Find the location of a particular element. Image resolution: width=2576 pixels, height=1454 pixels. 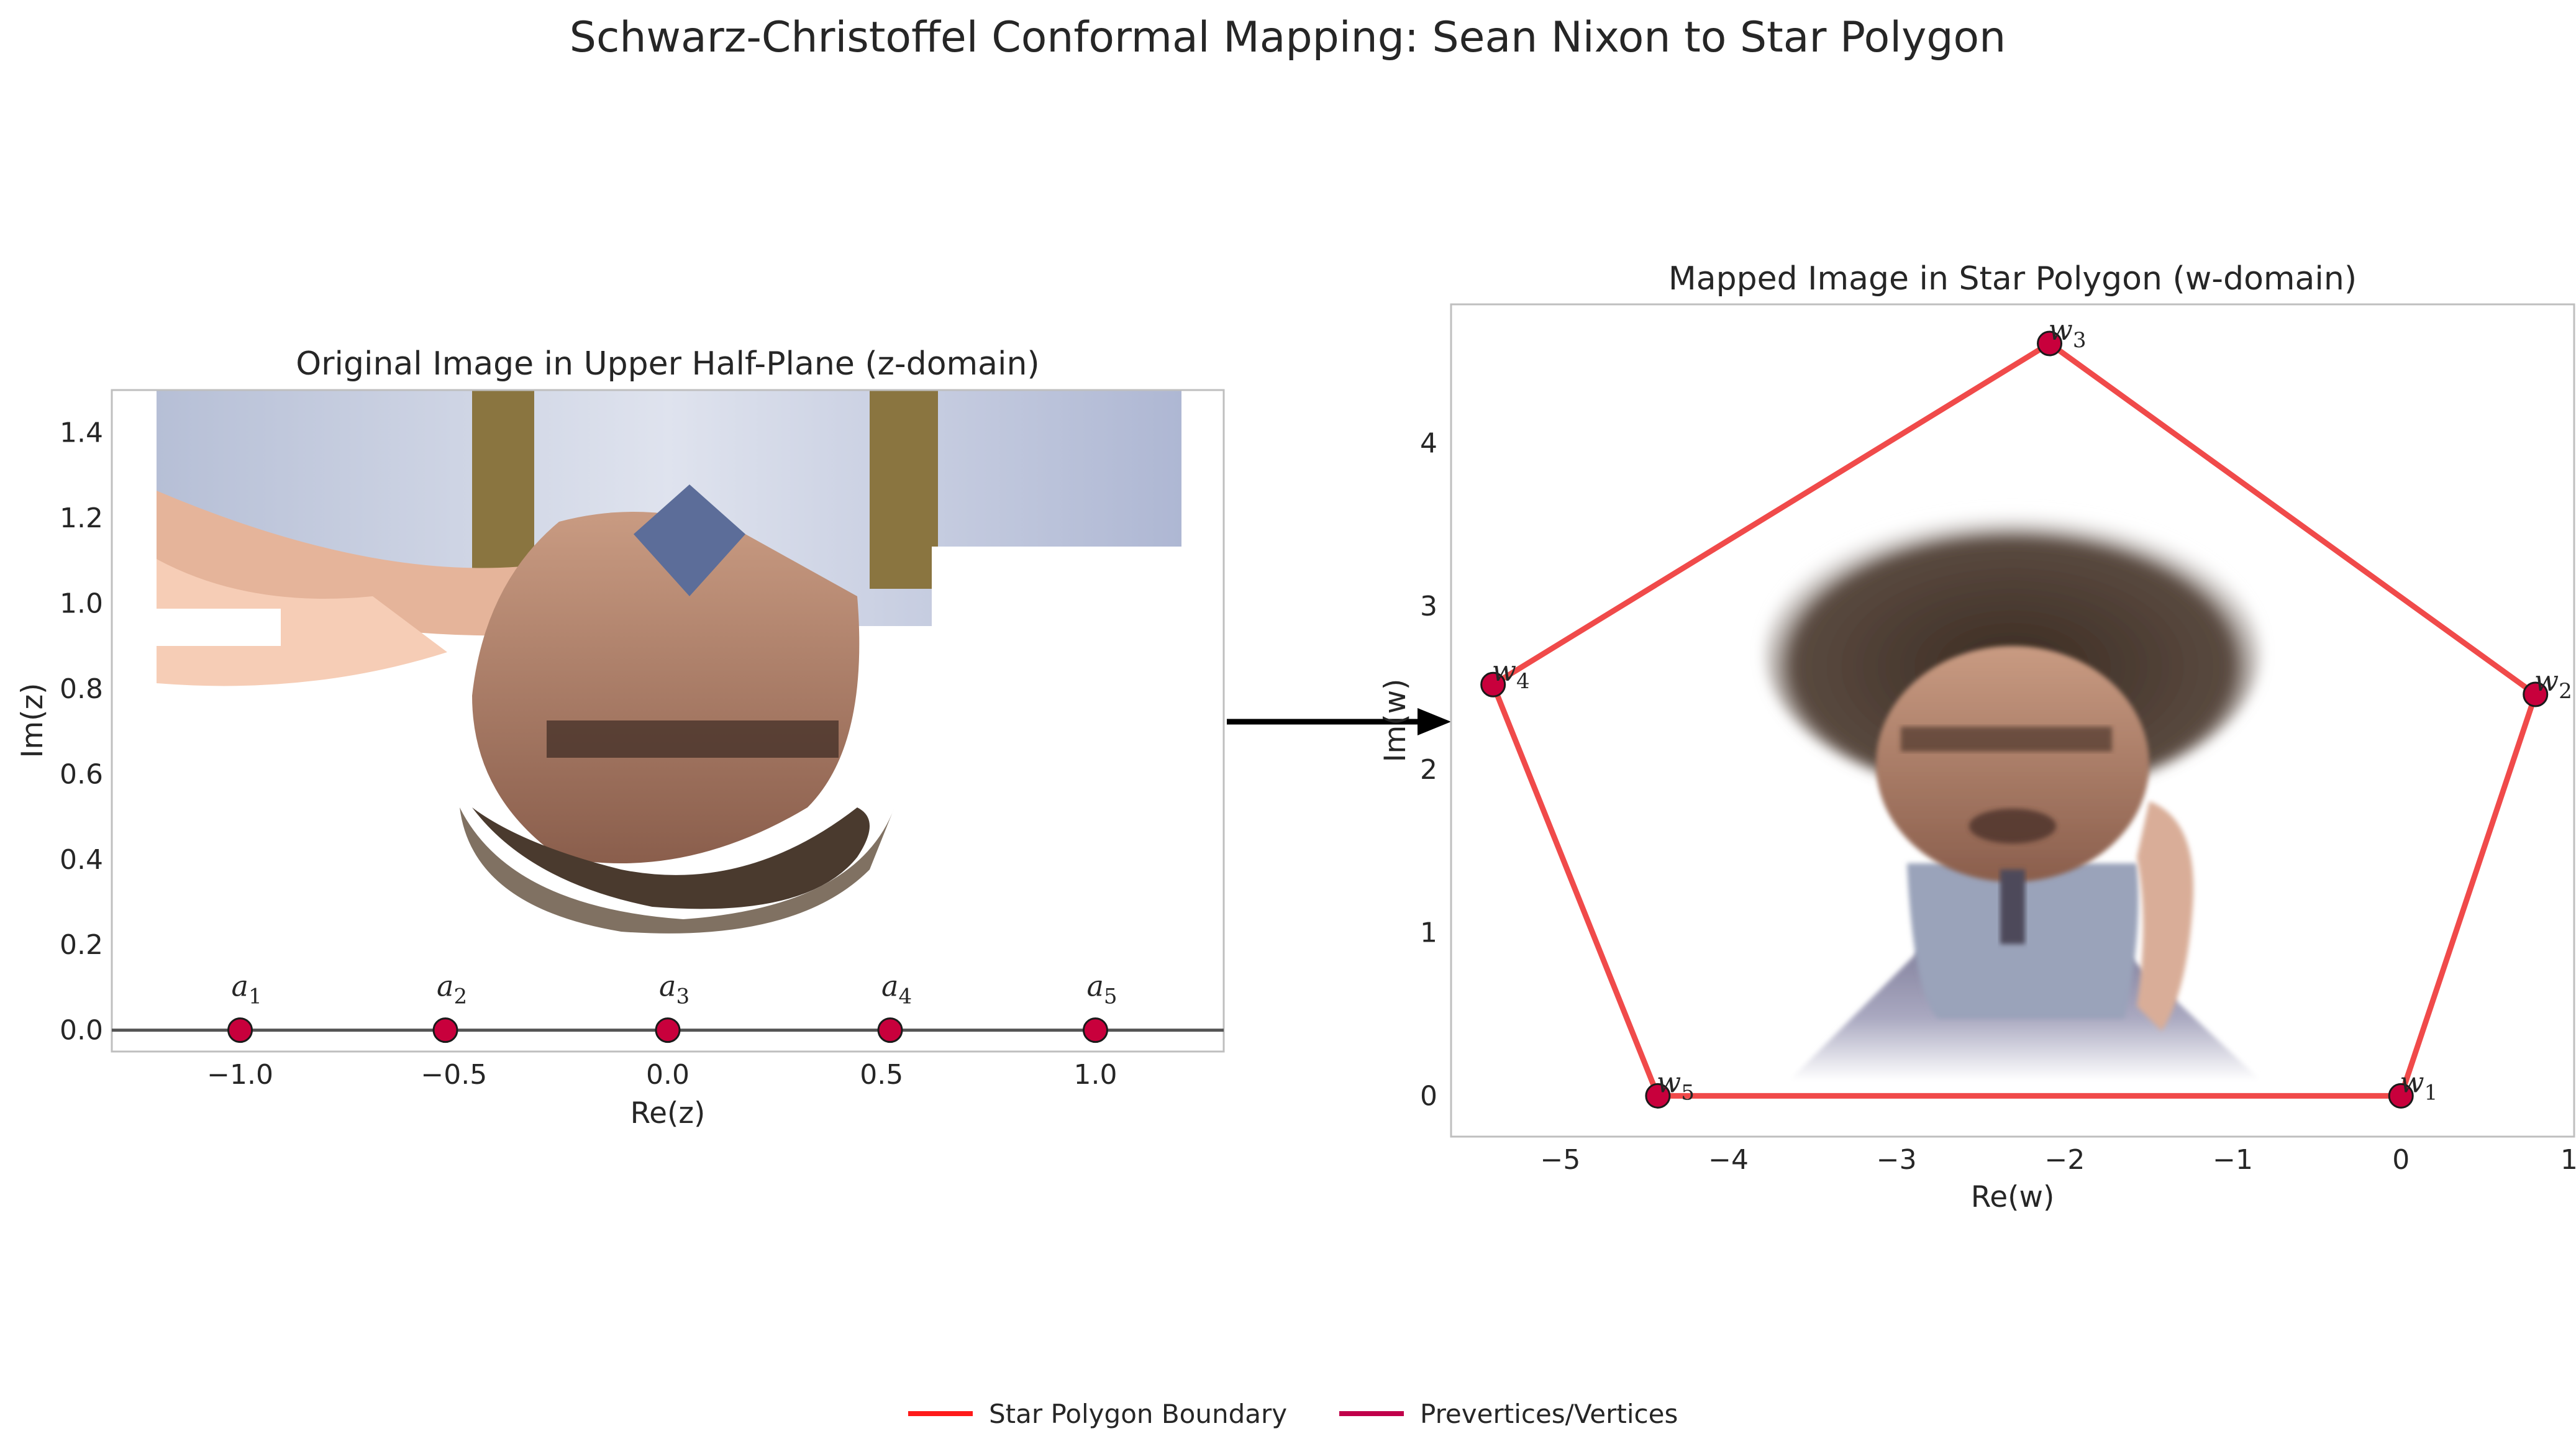

left-x-tick-label: 0.5 is located at coordinates (881, 1075).